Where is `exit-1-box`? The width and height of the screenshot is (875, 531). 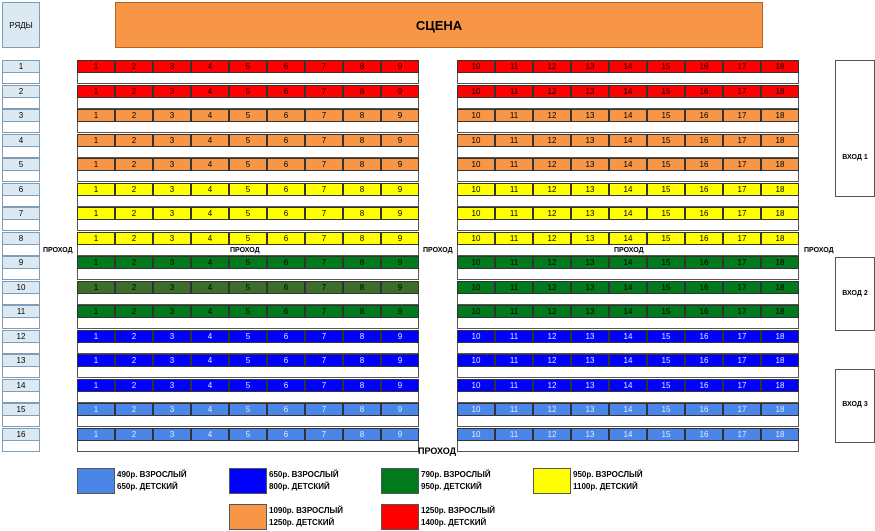
exit-1-box is located at coordinates (855, 128).